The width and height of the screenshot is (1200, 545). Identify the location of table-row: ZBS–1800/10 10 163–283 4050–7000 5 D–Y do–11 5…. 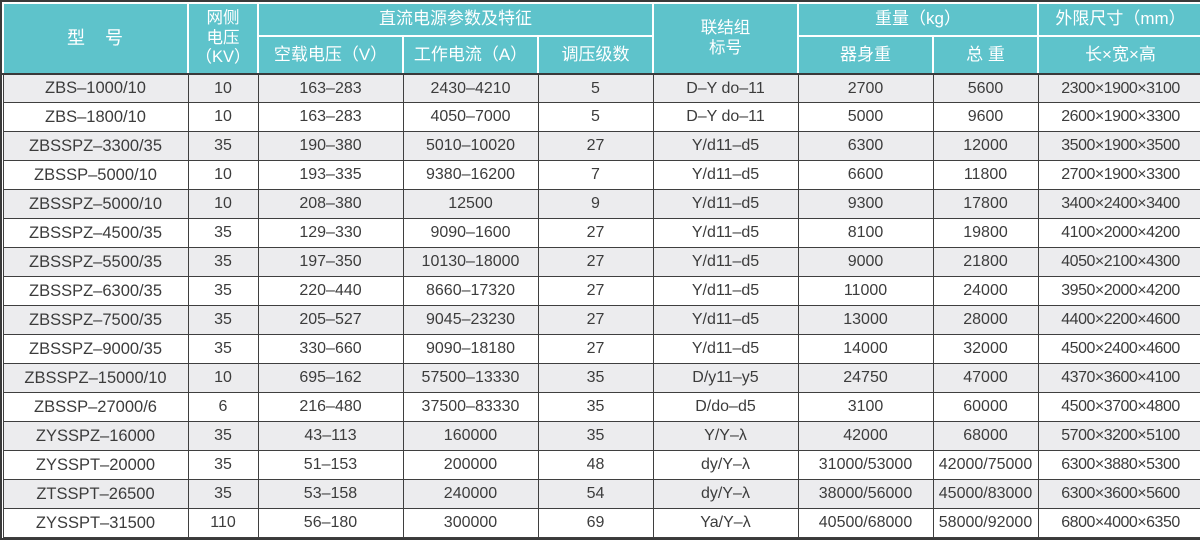
(601, 117).